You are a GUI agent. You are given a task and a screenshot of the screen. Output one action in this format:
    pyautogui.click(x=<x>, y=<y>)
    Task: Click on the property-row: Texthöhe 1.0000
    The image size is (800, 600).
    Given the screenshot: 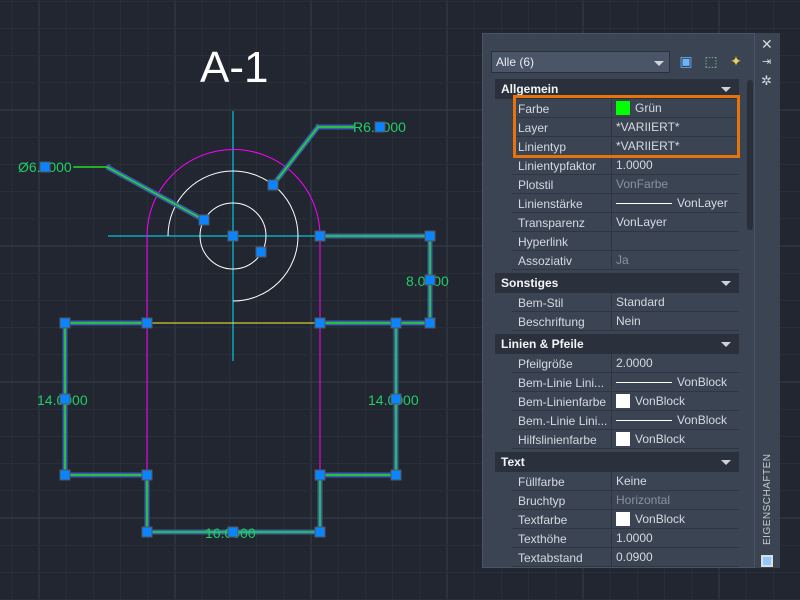 What is the action you would take?
    pyautogui.click(x=625, y=538)
    